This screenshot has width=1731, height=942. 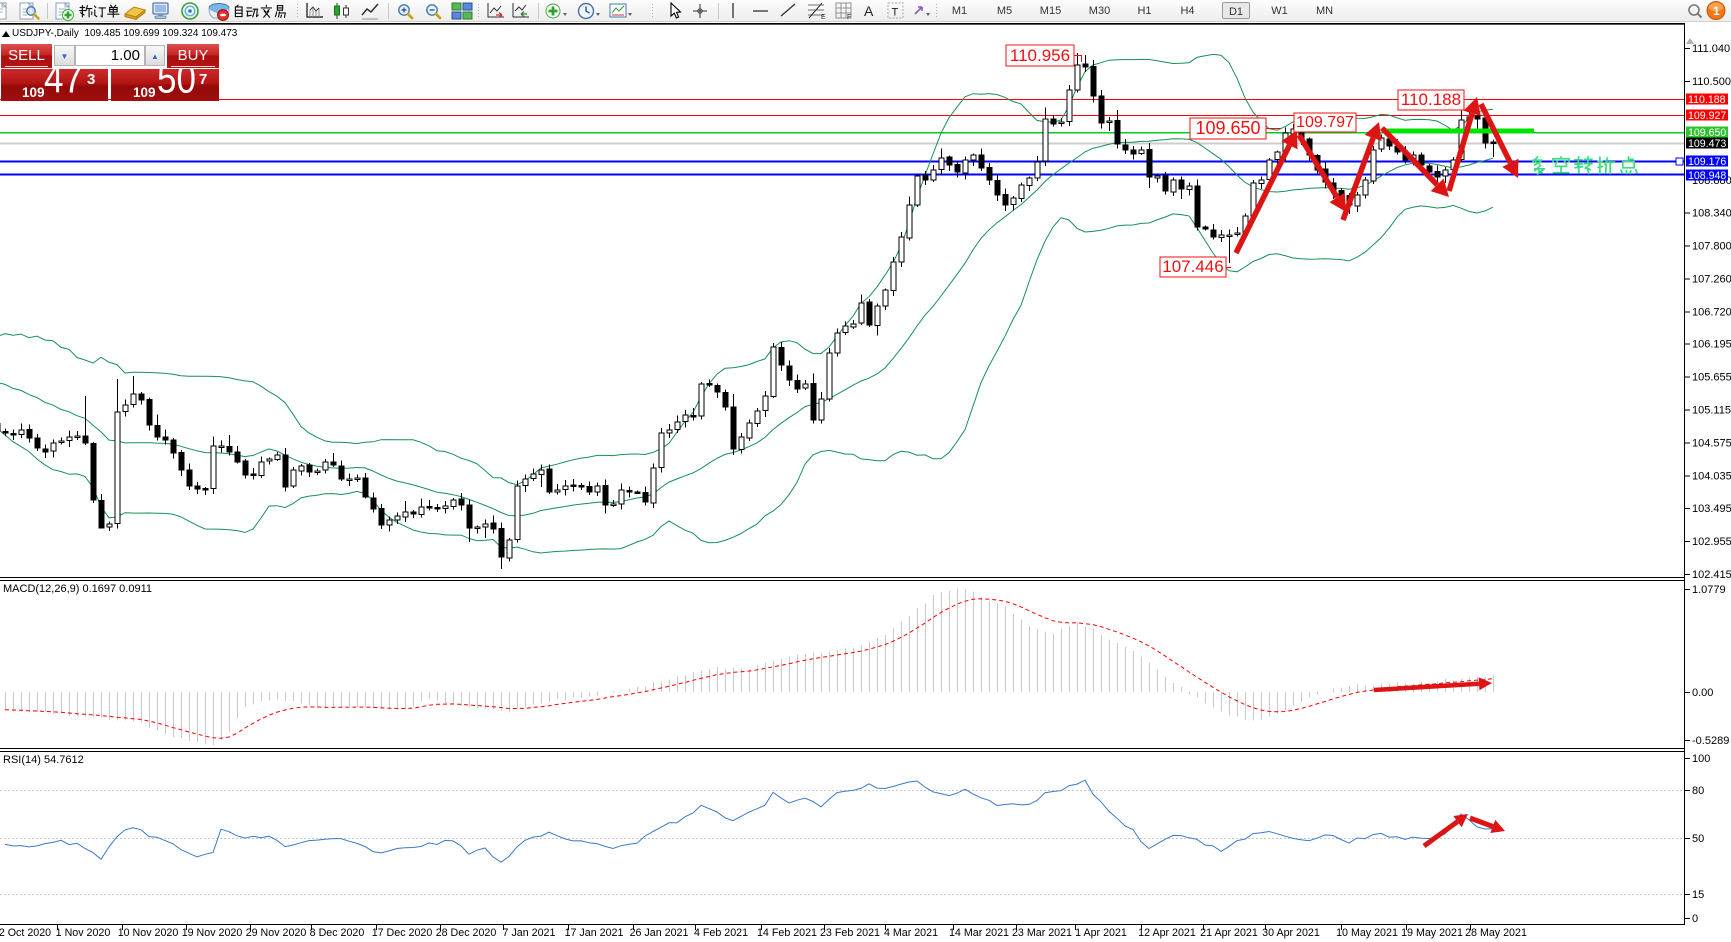 What do you see at coordinates (659, 933) in the screenshot?
I see `svg-text: 26 Jan 2021` at bounding box center [659, 933].